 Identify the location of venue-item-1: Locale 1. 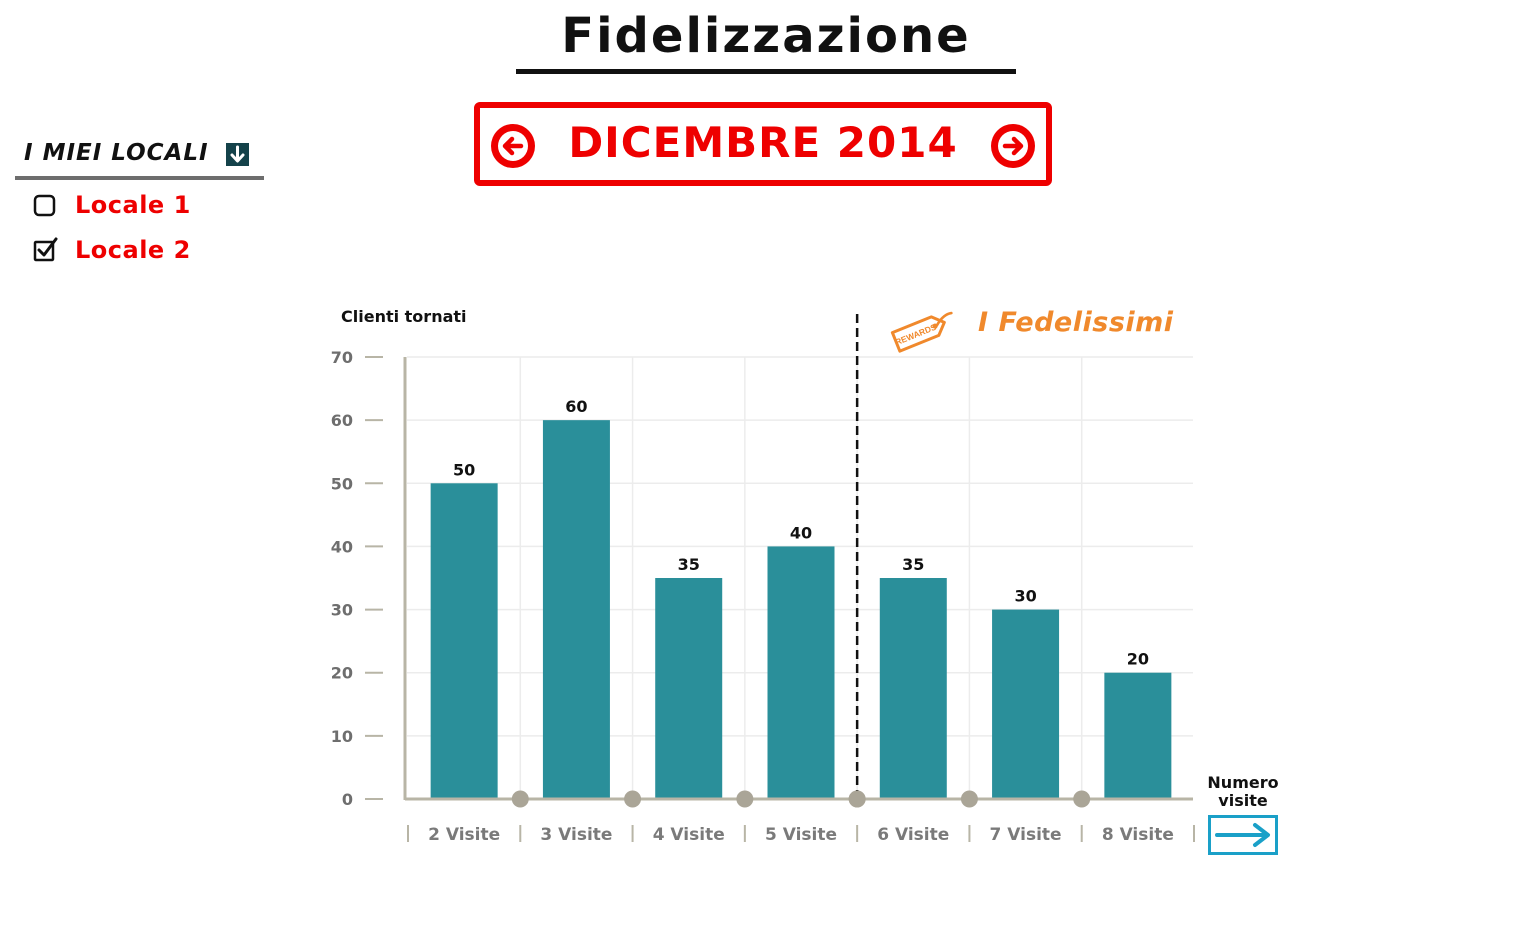
(111, 205).